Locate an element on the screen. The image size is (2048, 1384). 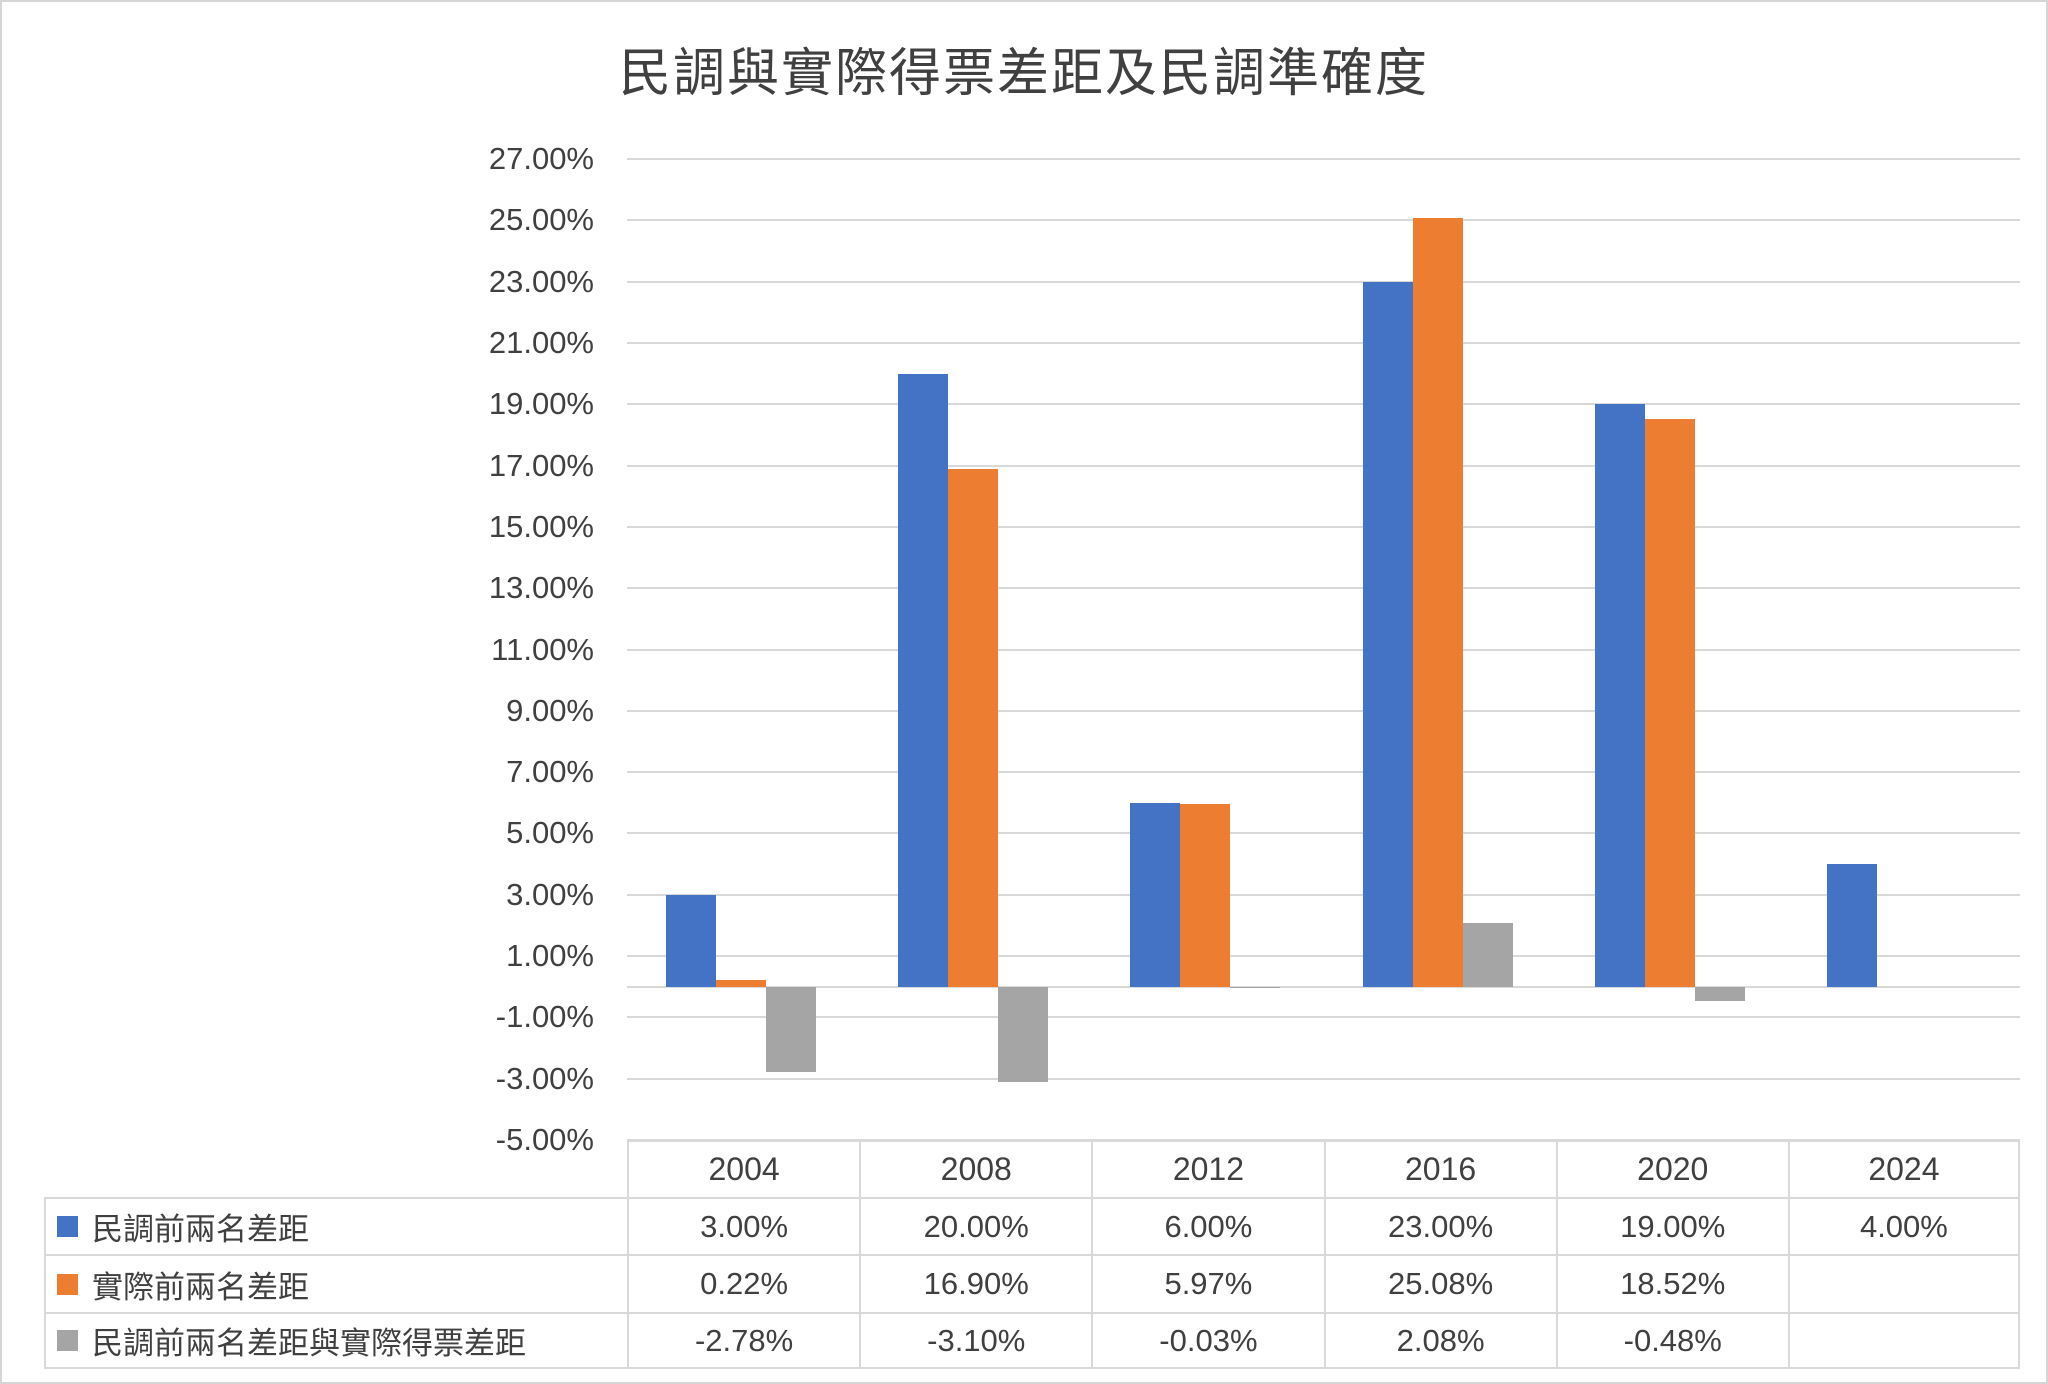
value-cell: 20.00% is located at coordinates (975, 1225).